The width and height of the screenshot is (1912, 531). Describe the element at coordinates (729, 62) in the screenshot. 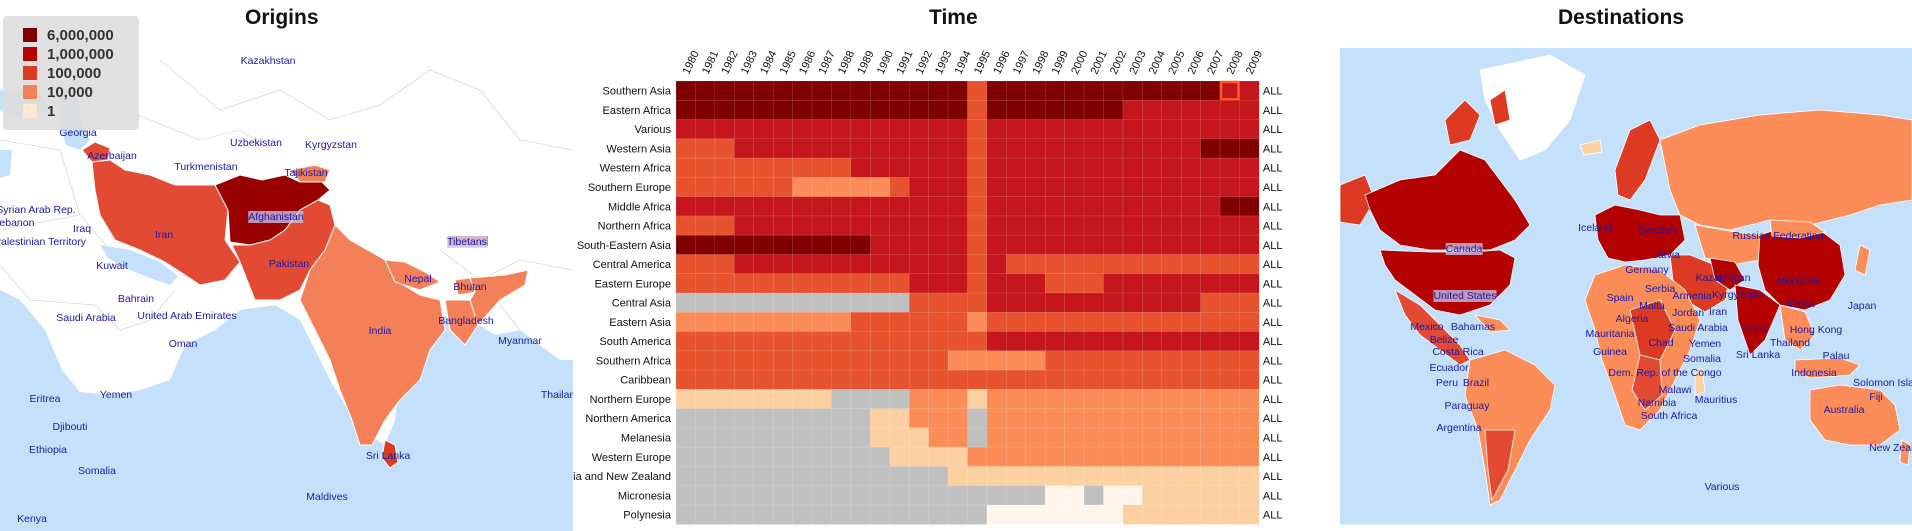

I see `heatmap-year-label: 1982` at that location.